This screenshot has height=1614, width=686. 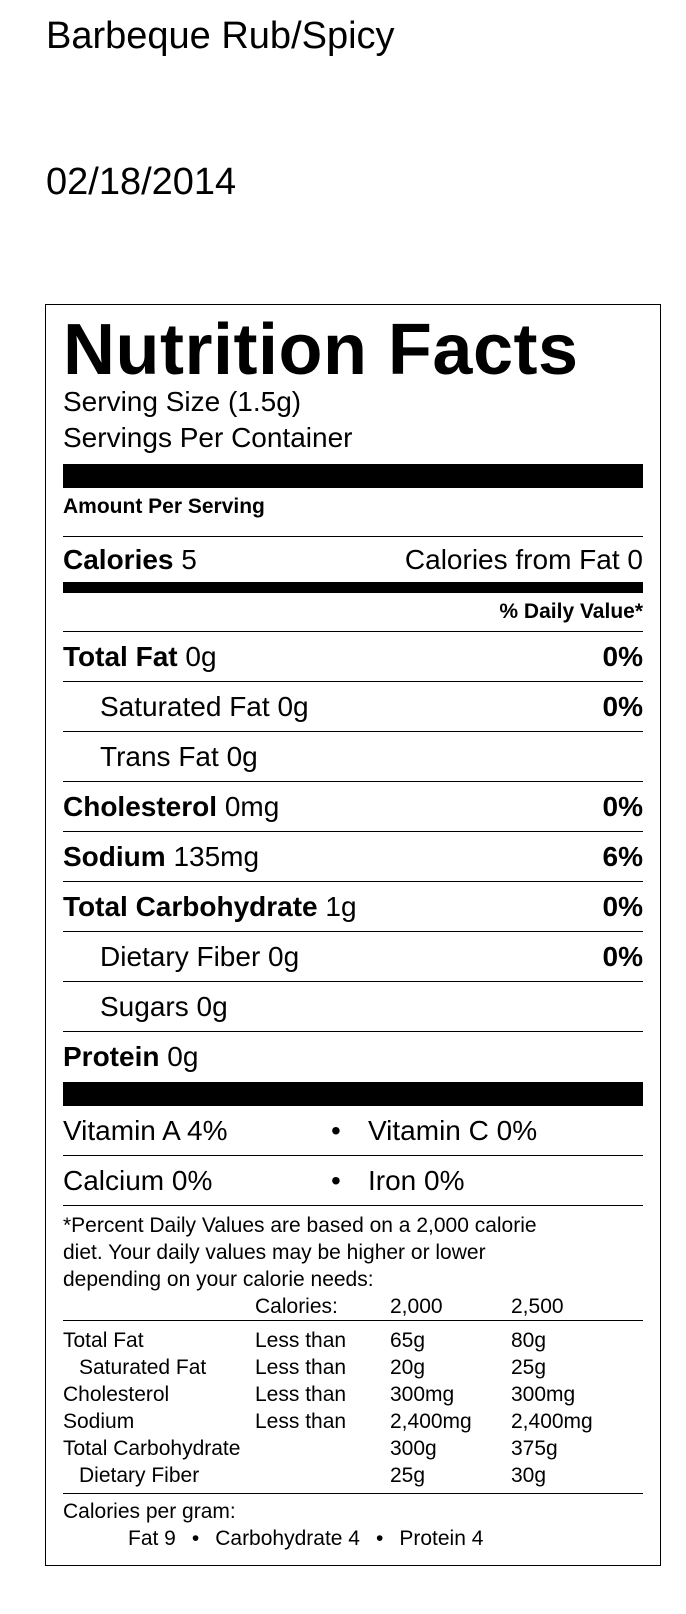 What do you see at coordinates (523, 559) in the screenshot?
I see `calories-from-fat: Calories from Fat 0` at bounding box center [523, 559].